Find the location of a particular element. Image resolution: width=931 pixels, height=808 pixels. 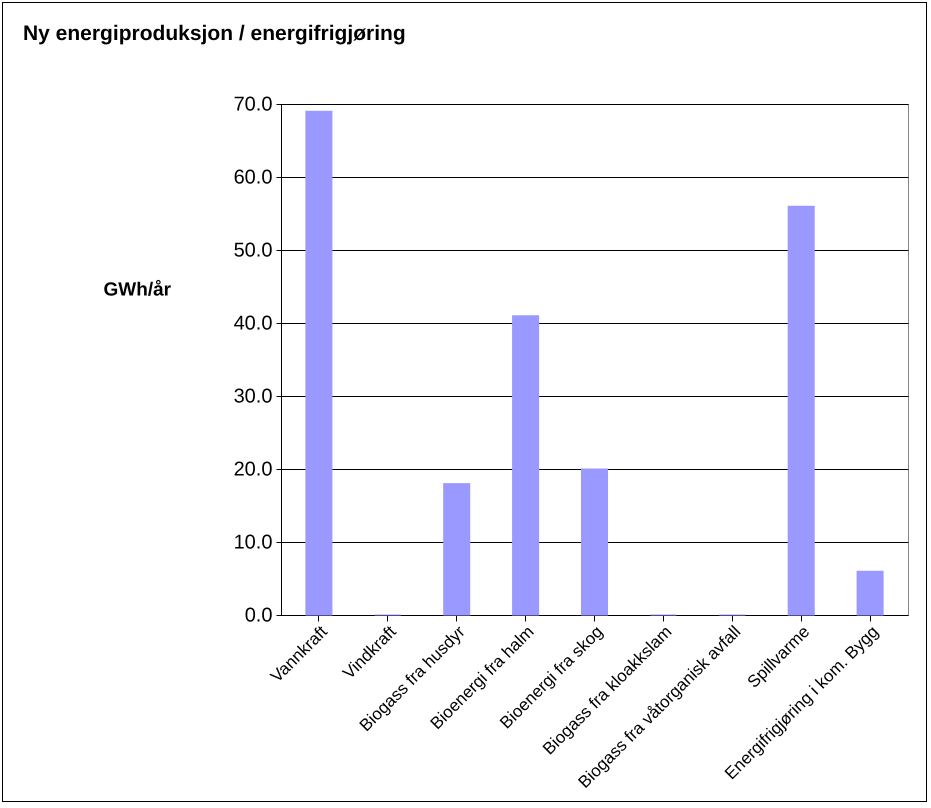

chart-title: Ny energiproduksjon / energifrigjøring is located at coordinates (214, 33).